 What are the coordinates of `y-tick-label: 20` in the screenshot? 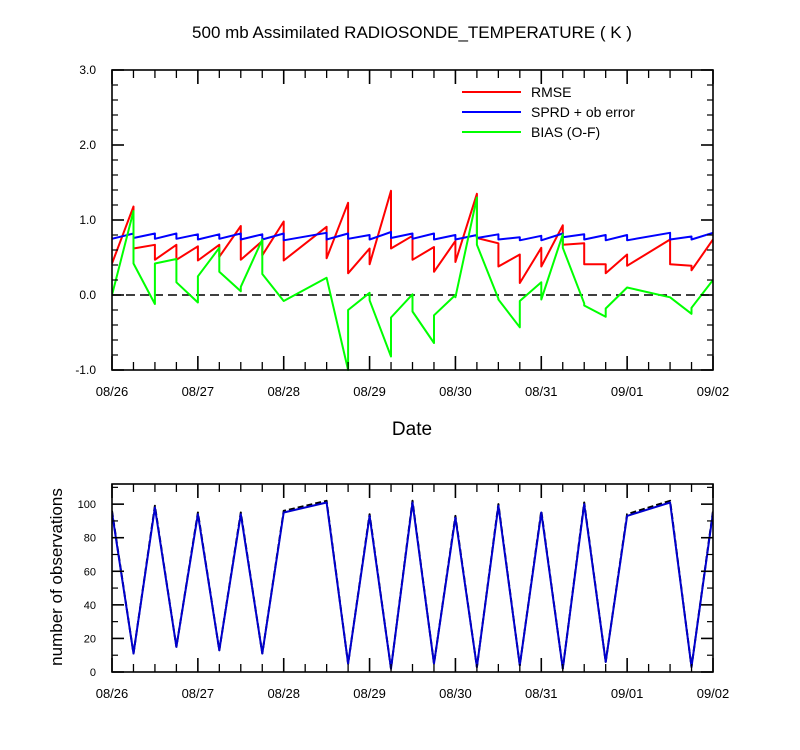 It's located at (90, 639).